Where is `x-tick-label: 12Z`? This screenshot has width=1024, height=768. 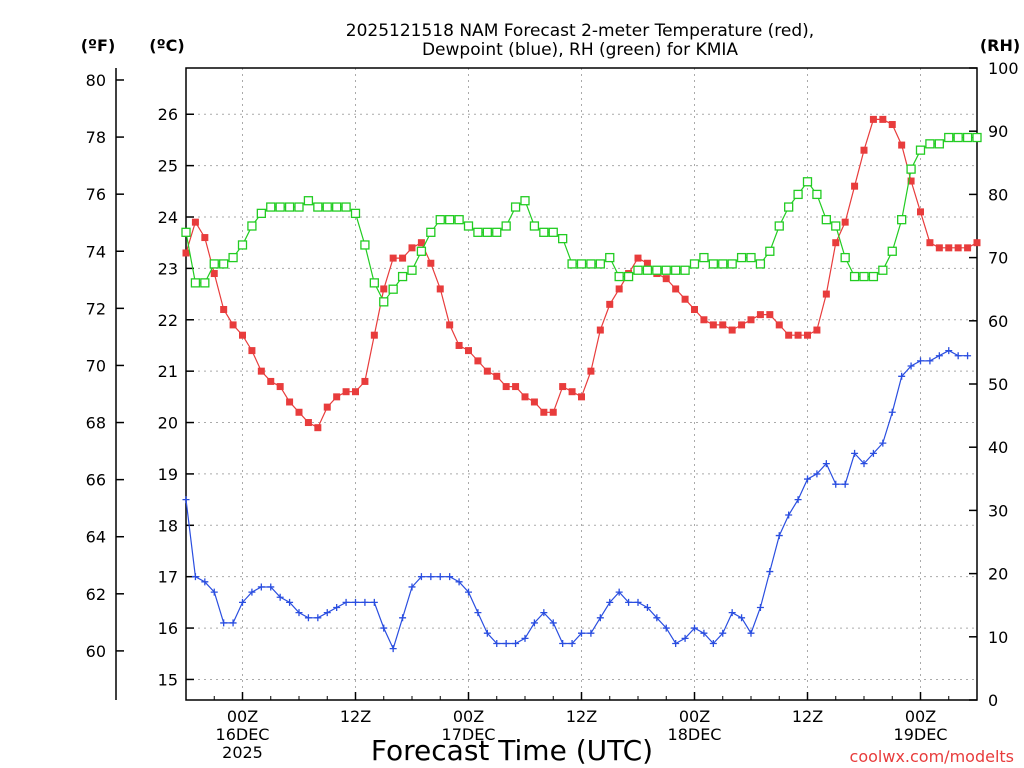
x-tick-label: 12Z is located at coordinates (355, 716).